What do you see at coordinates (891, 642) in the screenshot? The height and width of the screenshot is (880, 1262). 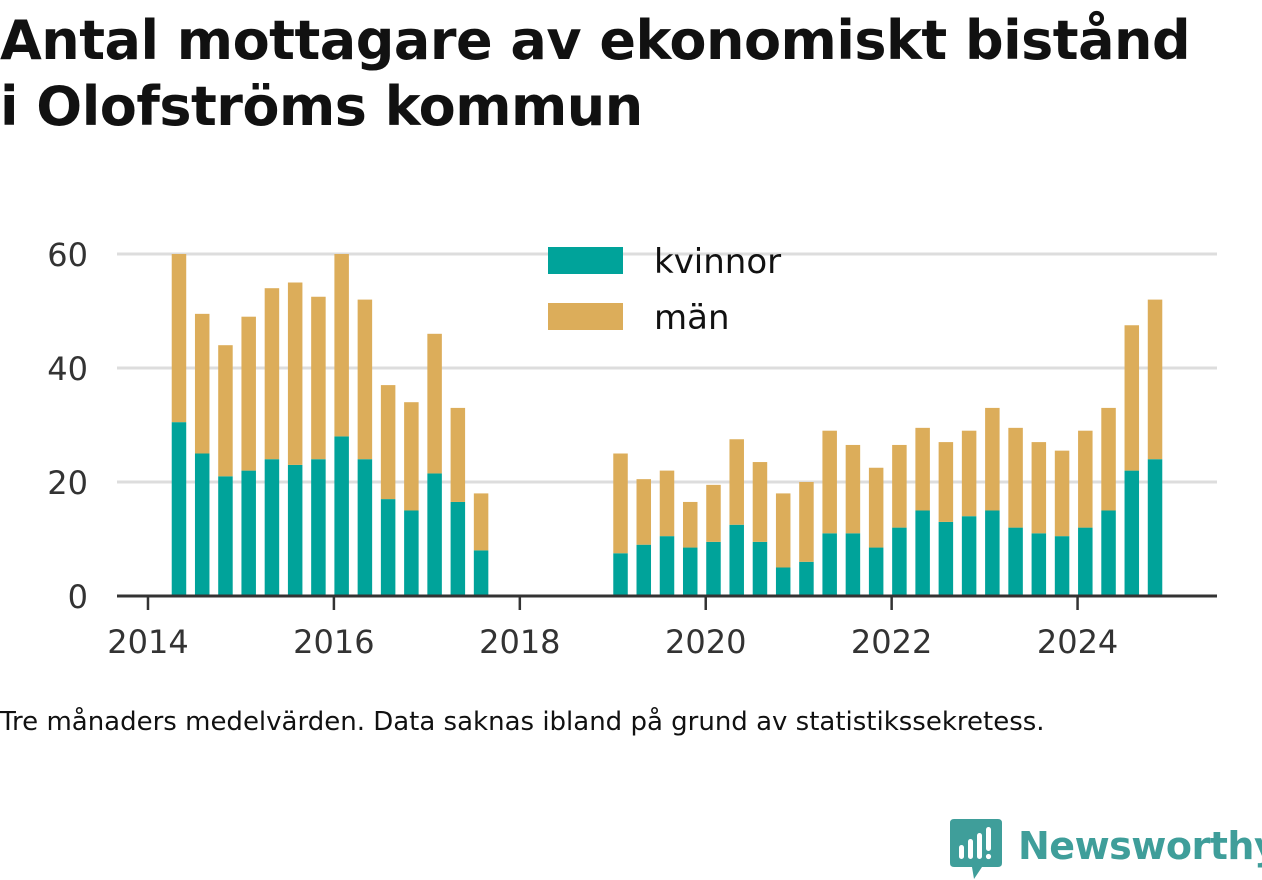 I see `x-tick-label: 2022` at bounding box center [891, 642].